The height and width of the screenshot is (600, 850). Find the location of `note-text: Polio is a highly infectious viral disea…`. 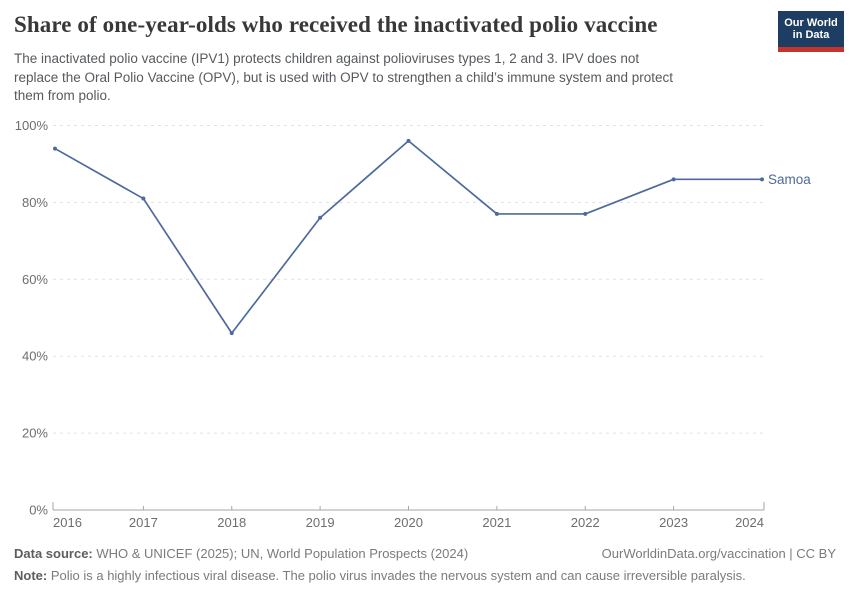

note-text: Polio is a highly infectious viral disea… is located at coordinates (396, 575).